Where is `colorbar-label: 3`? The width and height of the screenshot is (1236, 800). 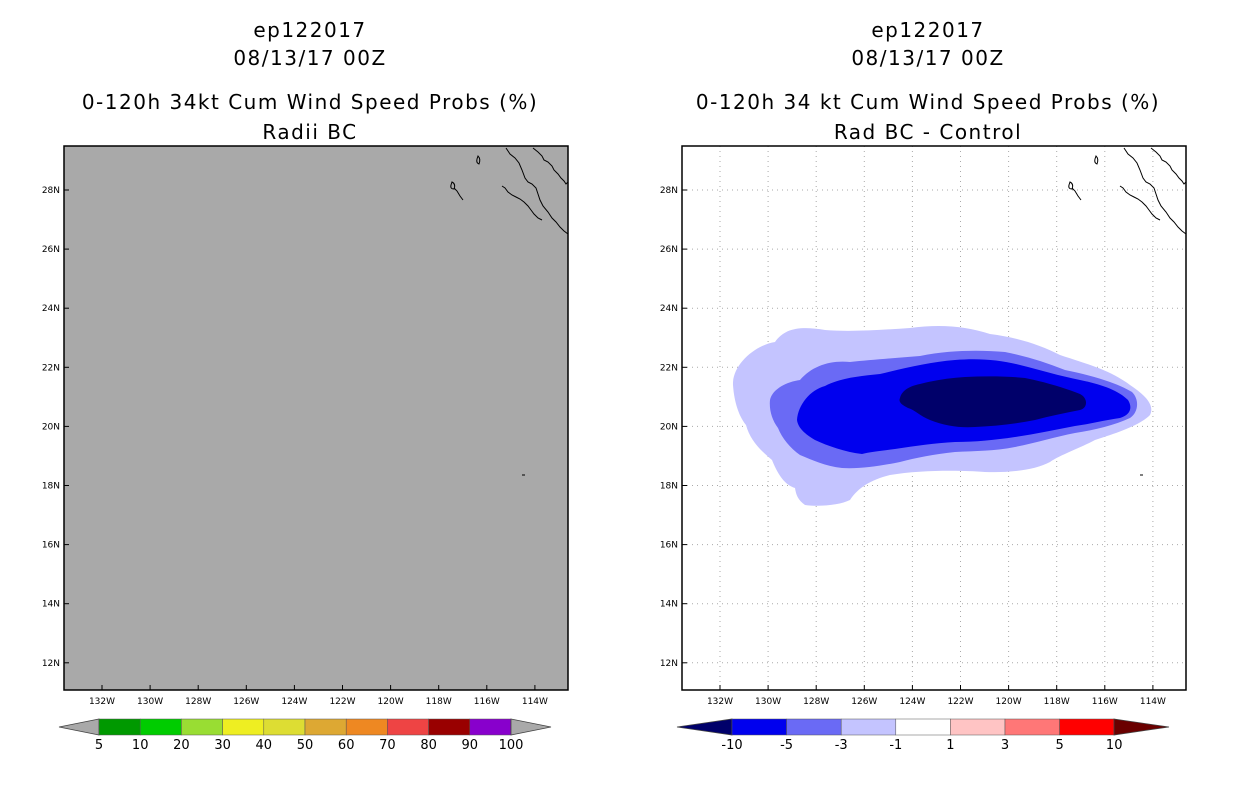 colorbar-label: 3 is located at coordinates (1005, 745).